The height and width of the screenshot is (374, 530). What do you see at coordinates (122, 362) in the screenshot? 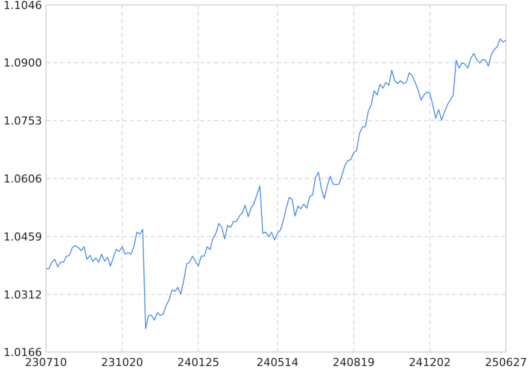
I see `x-tick-label: 231020` at bounding box center [122, 362].